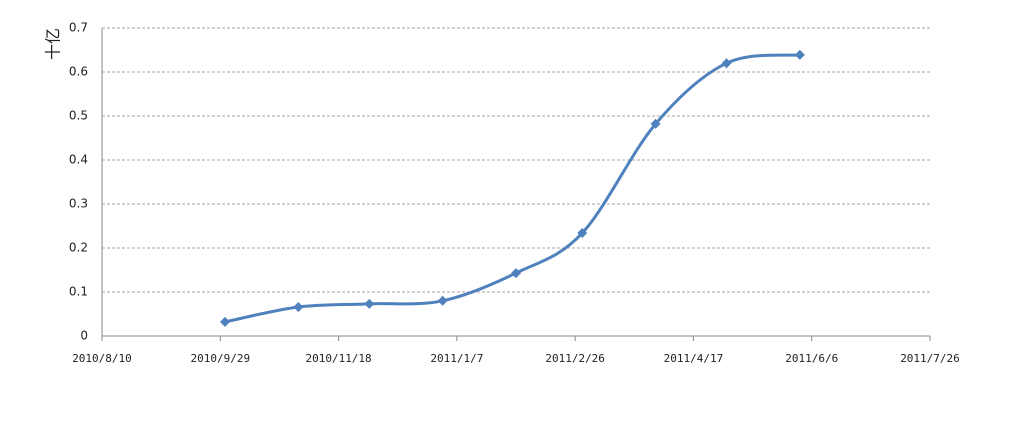  Describe the element at coordinates (84, 336) in the screenshot. I see `y-tick-label: 0` at that location.